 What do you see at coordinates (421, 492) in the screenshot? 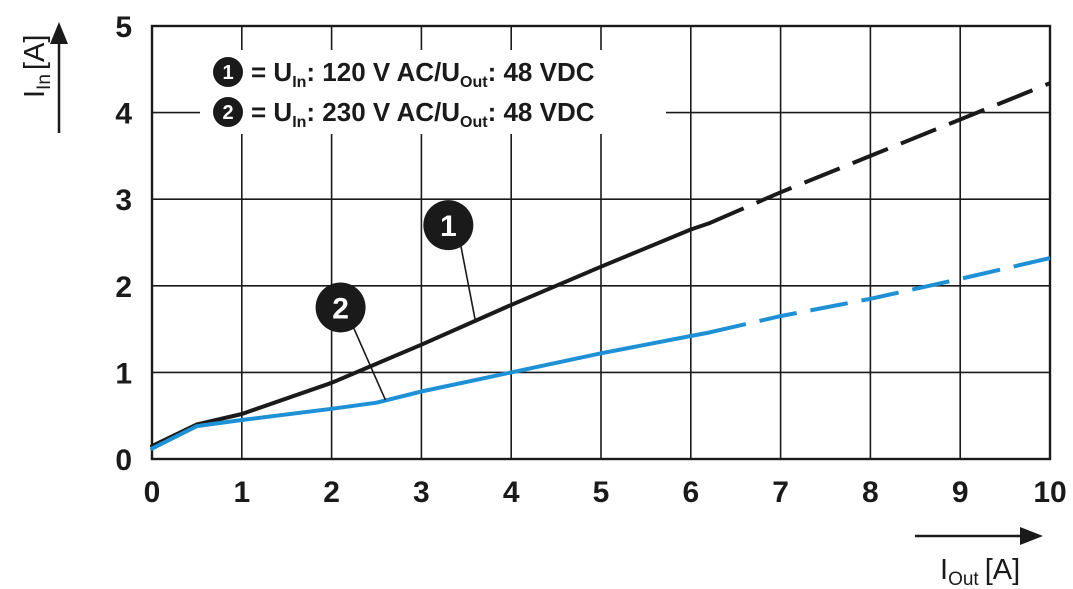
I see `x-tick-label: 3` at bounding box center [421, 492].